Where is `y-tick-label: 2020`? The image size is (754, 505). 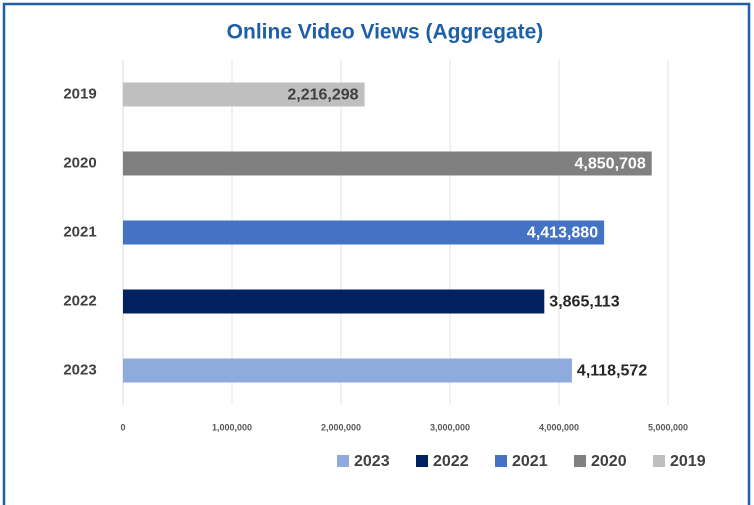
y-tick-label: 2020 is located at coordinates (79, 162).